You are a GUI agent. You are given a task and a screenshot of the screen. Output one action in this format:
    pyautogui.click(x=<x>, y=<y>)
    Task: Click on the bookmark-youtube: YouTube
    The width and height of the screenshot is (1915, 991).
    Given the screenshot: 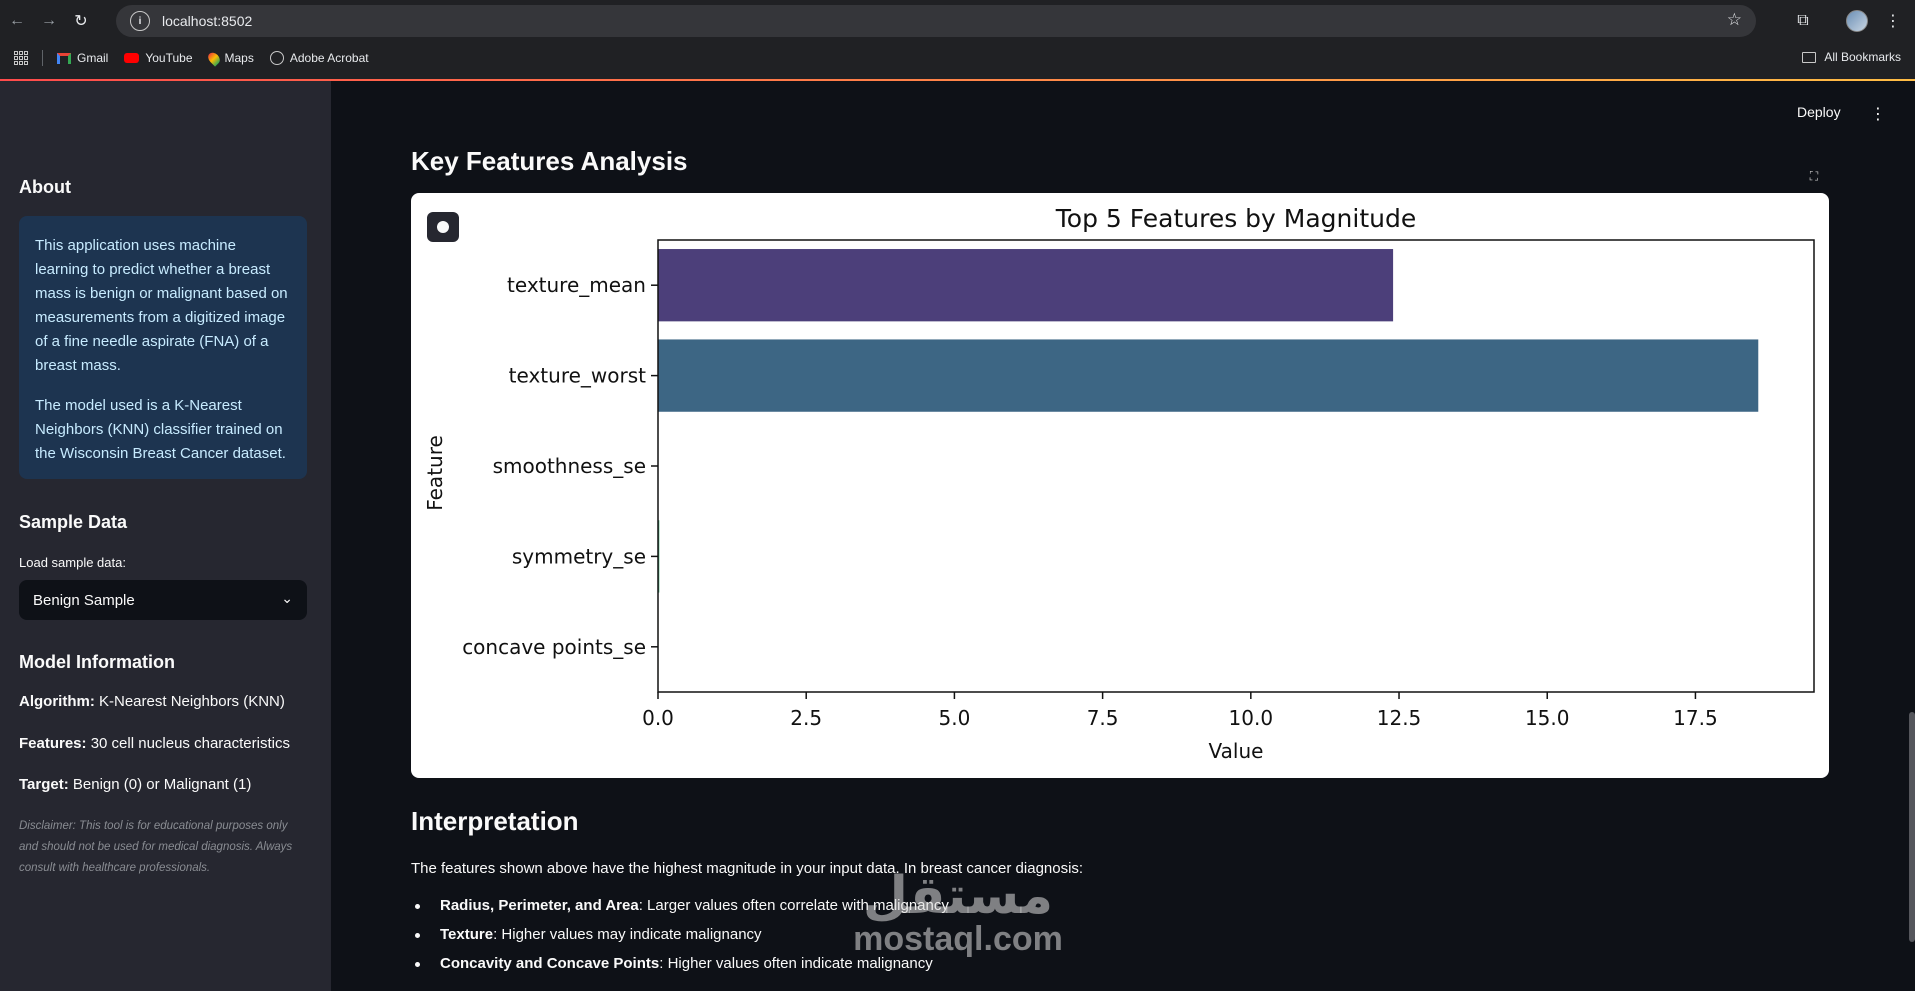 What is the action you would take?
    pyautogui.click(x=158, y=58)
    